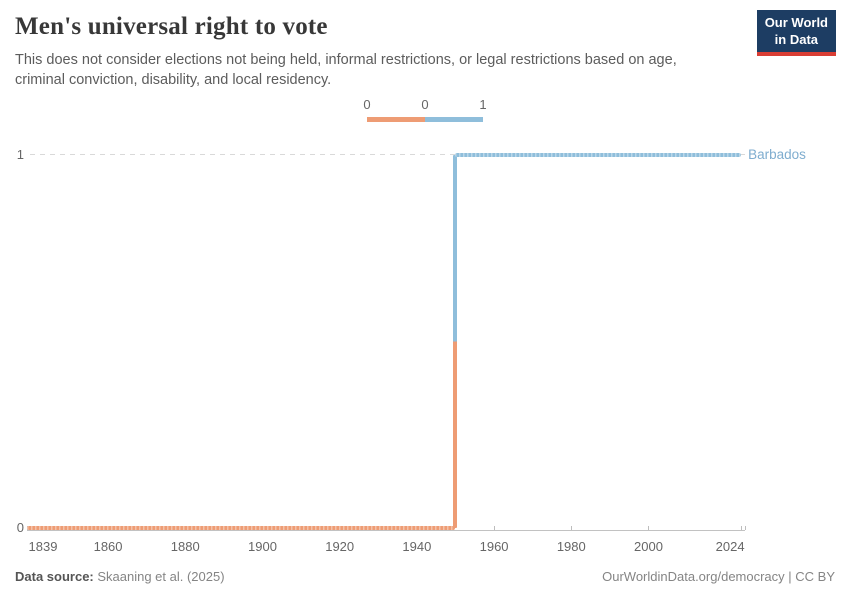 The width and height of the screenshot is (850, 600). I want to click on x-axis-label-1900: 1900, so click(262, 546).